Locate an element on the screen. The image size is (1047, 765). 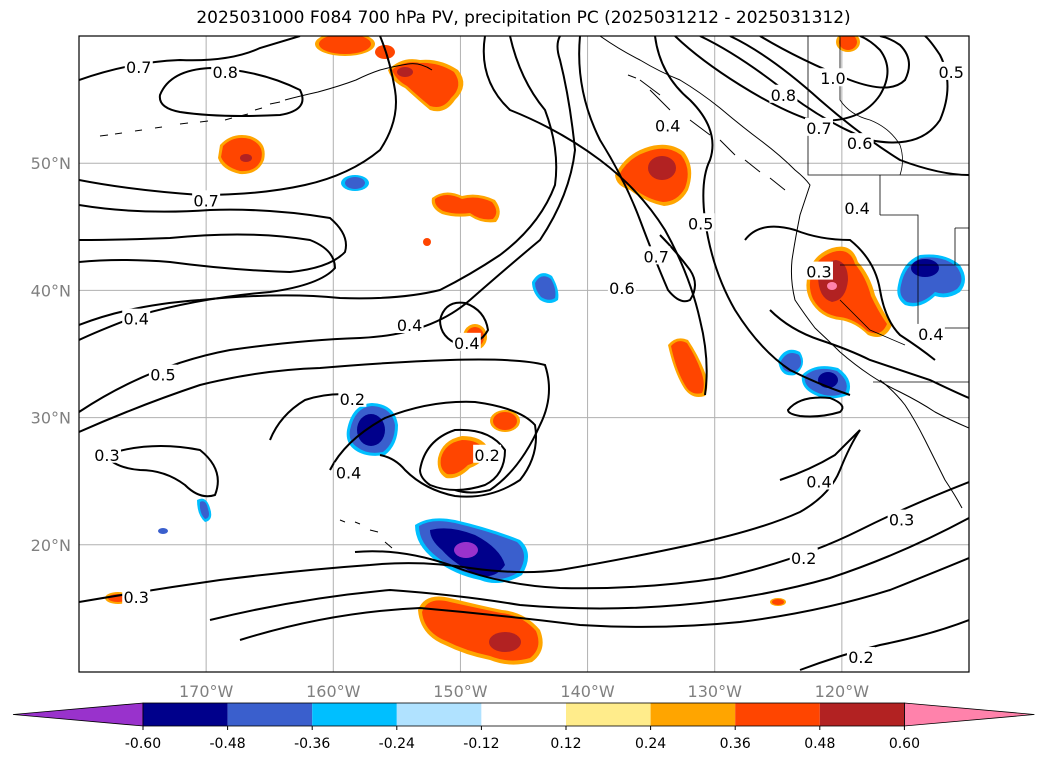
colorbar-extend-min is located at coordinates (78, 714).